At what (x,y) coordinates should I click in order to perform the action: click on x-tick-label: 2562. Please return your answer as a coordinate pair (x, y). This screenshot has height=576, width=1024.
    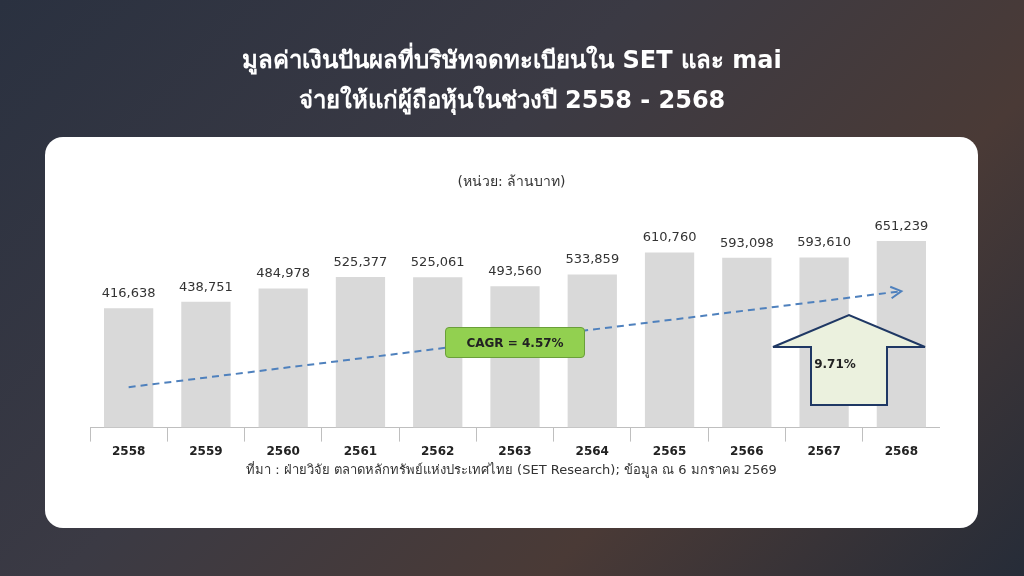
    Looking at the image, I should click on (438, 450).